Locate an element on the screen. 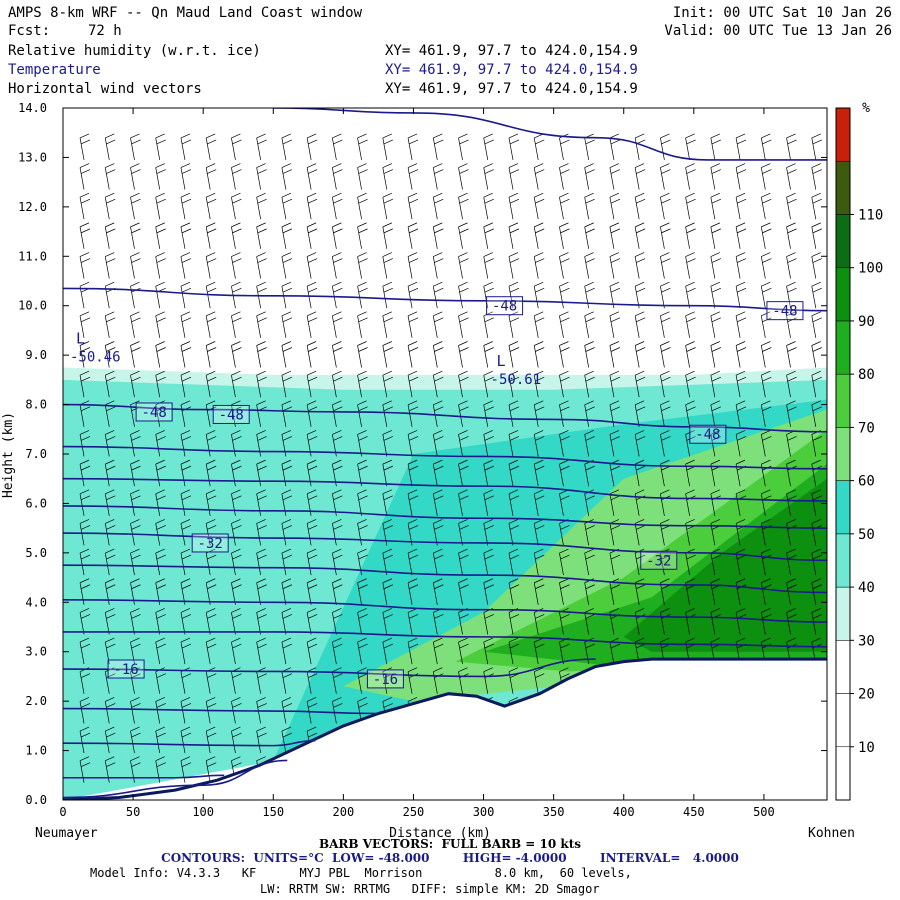 Image resolution: width=900 pixels, height=900 pixels. y-tick-label: 7.0 is located at coordinates (36, 454).